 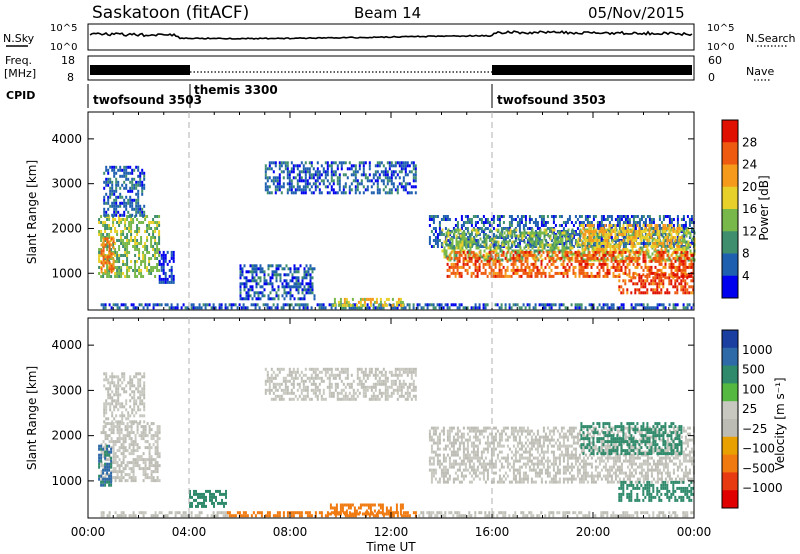 What do you see at coordinates (391, 68) in the screenshot?
I see `freq-panel-frame` at bounding box center [391, 68].